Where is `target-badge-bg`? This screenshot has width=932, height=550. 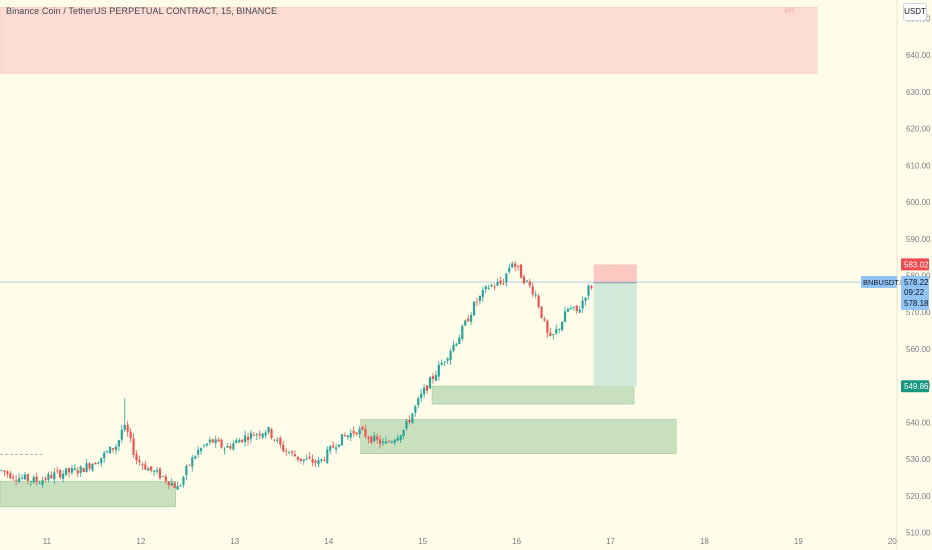 target-badge-bg is located at coordinates (915, 386).